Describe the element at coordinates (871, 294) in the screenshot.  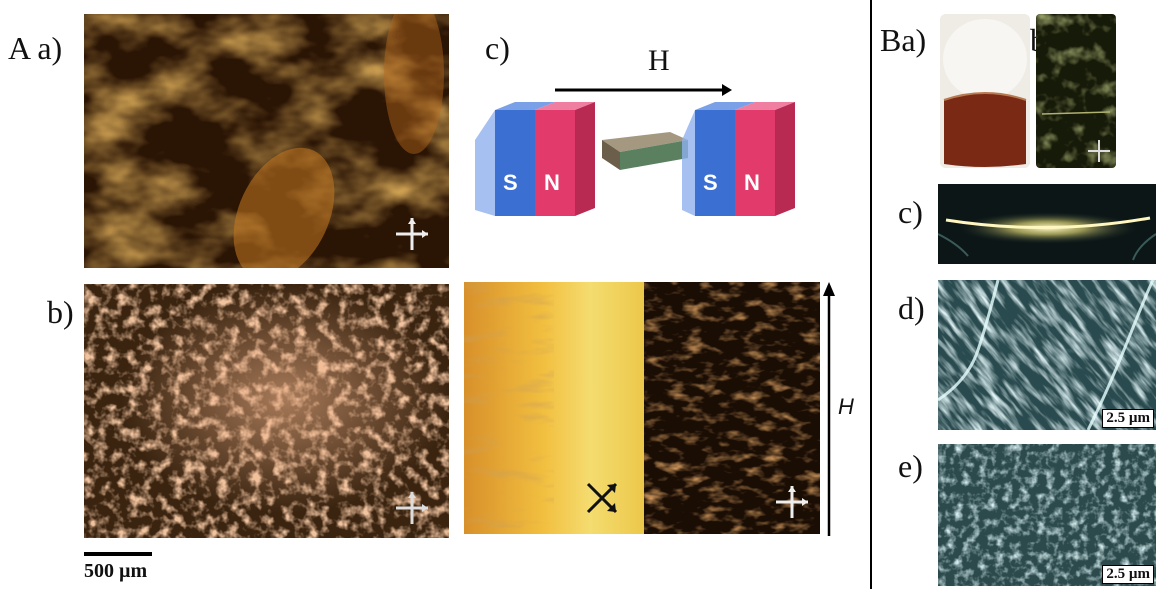
I see `group-divider` at that location.